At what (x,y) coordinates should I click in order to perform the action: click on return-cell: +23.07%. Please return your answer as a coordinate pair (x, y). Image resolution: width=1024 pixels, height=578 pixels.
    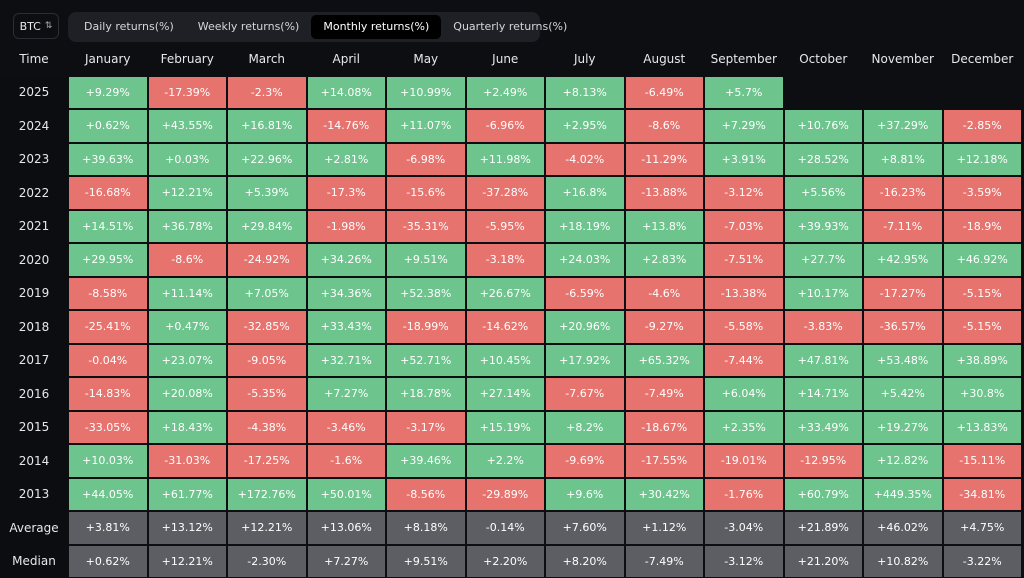
    Looking at the image, I should click on (188, 361).